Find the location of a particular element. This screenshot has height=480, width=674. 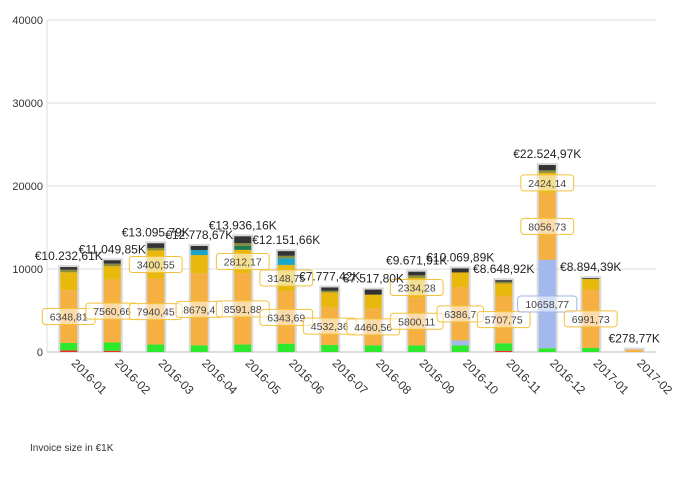

value-label: 5800,11 is located at coordinates (416, 321).